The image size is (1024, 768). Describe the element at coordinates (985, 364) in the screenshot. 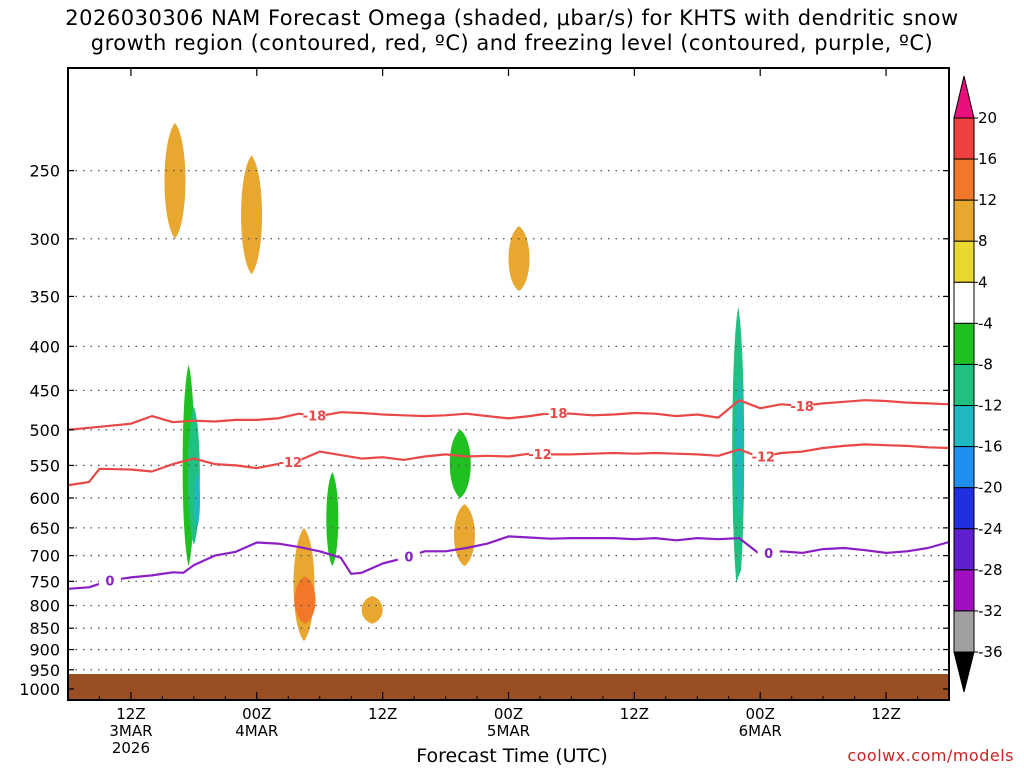

I see `colorbar-label: -8` at that location.